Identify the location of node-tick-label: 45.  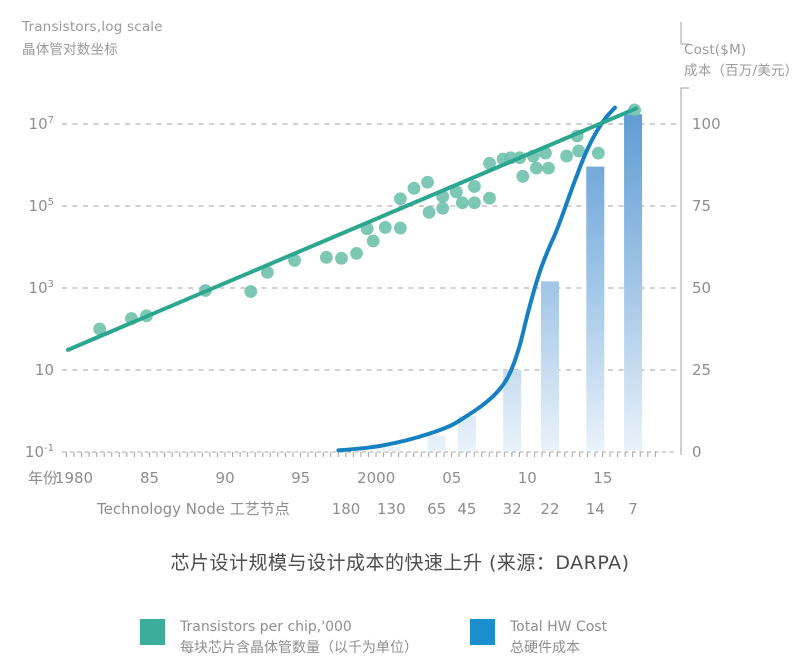
(466, 509).